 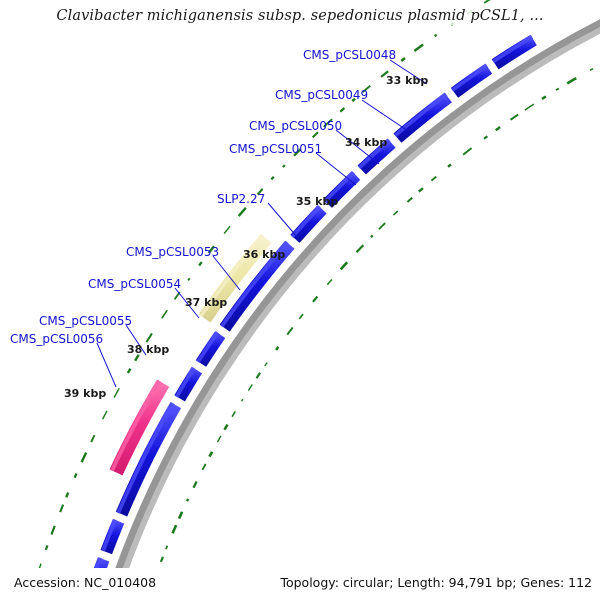 I want to click on accession-text: Accession: NC_010408, so click(x=85, y=582).